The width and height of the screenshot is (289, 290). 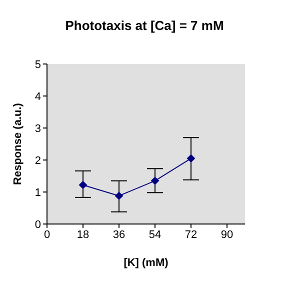 What do you see at coordinates (144, 25) in the screenshot?
I see `chart-title: Phototaxis at [Ca] = 7 mM` at bounding box center [144, 25].